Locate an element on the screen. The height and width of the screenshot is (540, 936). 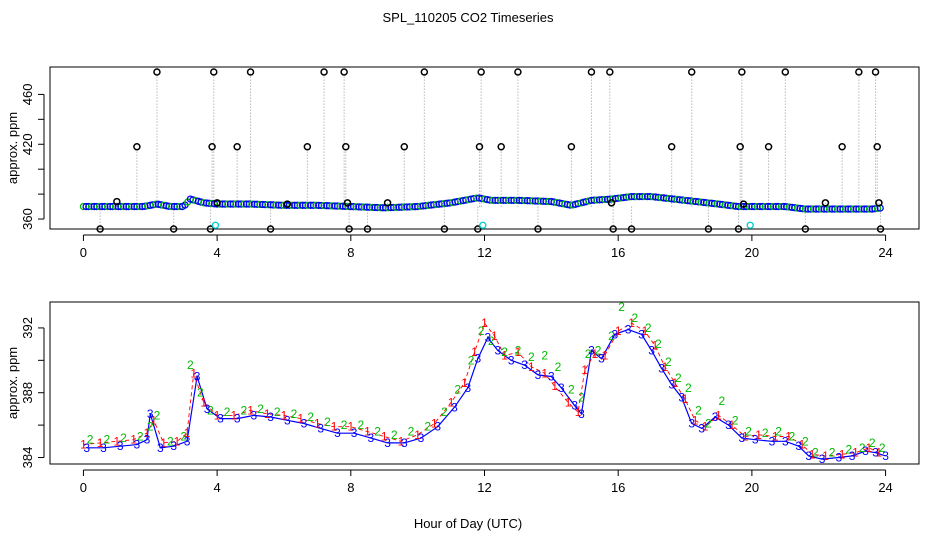
figure-title: SPL_110205 CO2 Timeseries is located at coordinates (468, 17).